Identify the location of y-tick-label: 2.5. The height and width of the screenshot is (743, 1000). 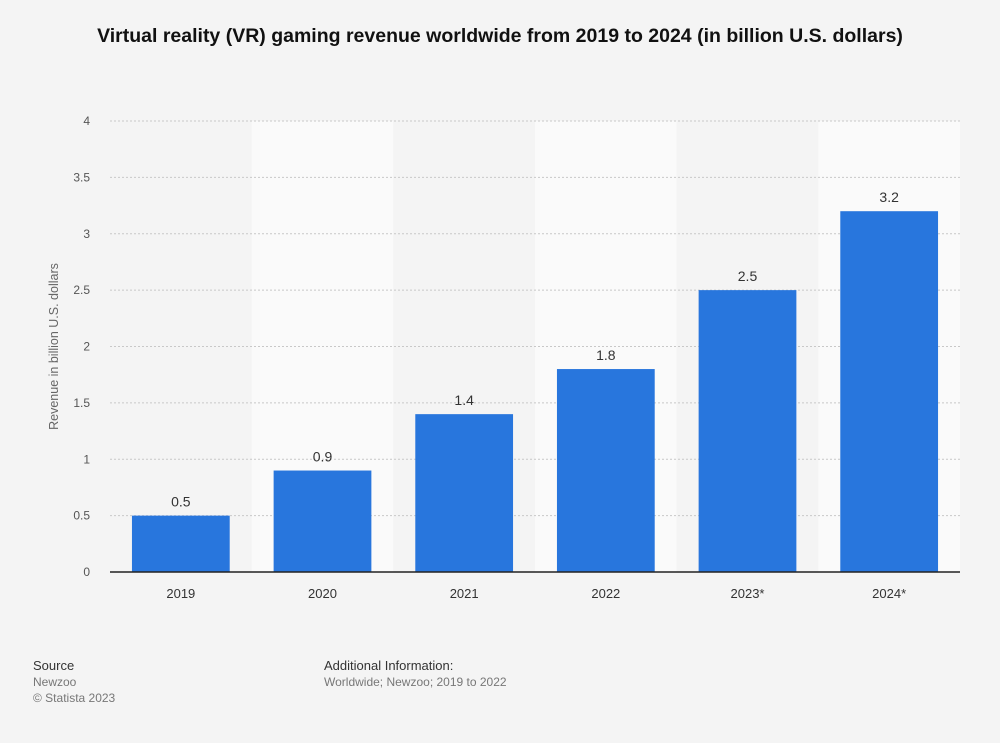
(81, 290).